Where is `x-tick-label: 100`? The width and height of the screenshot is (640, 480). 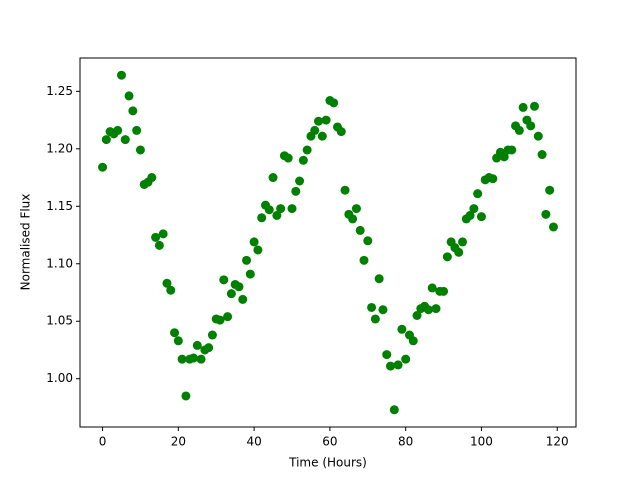
x-tick-label: 100 is located at coordinates (481, 442).